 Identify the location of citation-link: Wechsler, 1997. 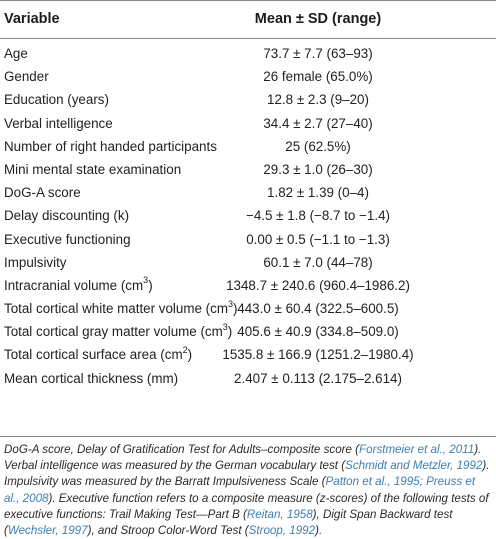
(47, 531).